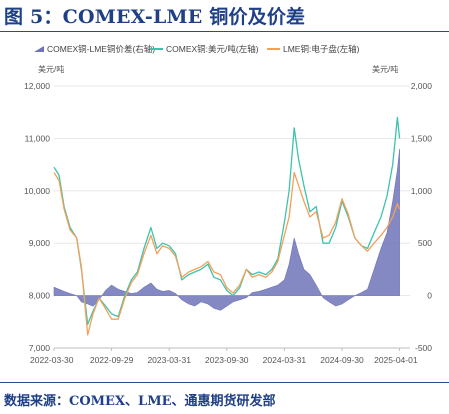 This screenshot has width=449, height=414. Describe the element at coordinates (112, 360) in the screenshot. I see `x-tick-label: 2022-09-29` at that location.